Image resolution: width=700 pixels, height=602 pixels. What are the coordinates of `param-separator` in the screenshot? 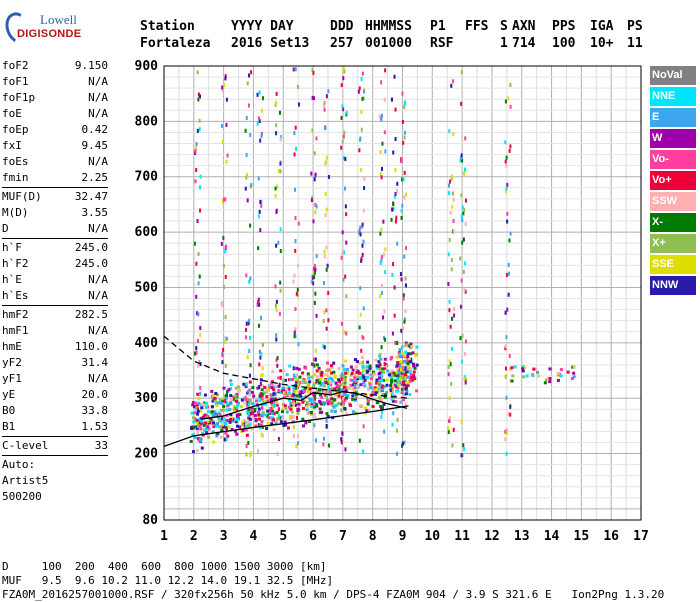 It's located at (55, 455).